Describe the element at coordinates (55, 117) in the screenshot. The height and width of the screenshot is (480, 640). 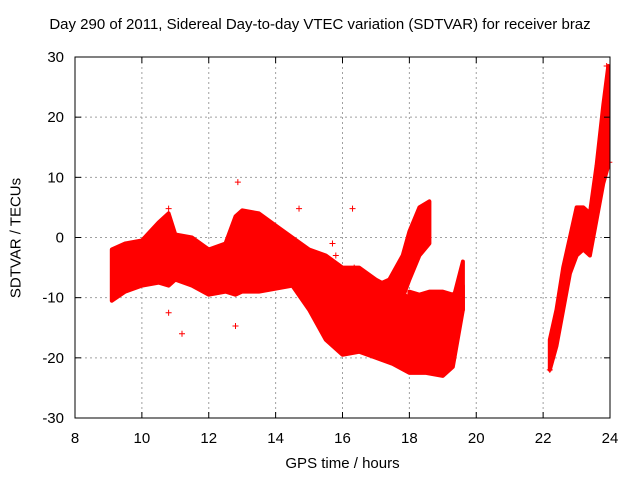
I see `y-tick-label: 20` at that location.